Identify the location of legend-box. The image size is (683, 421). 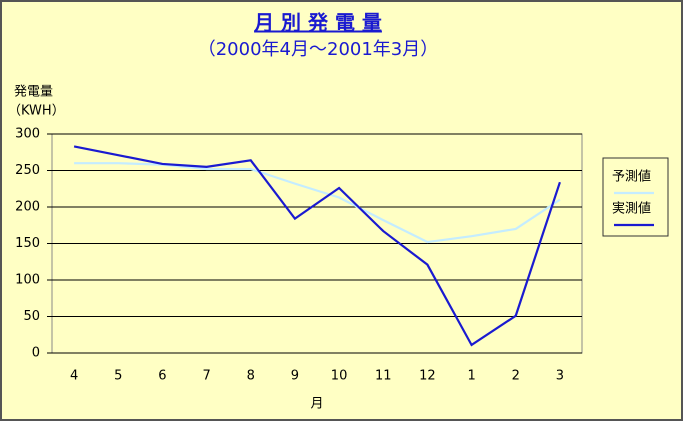
(635, 197).